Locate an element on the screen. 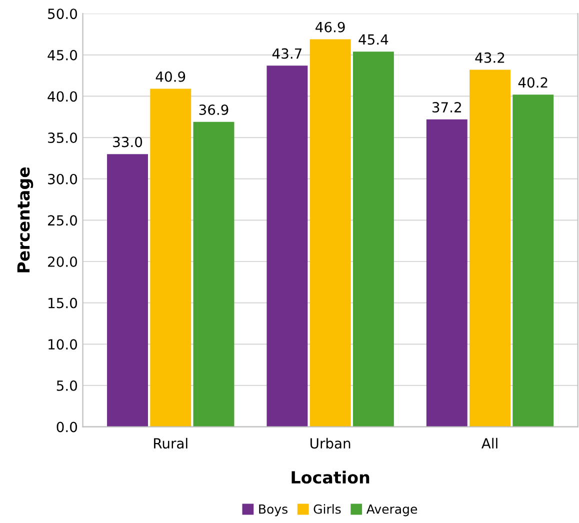 This screenshot has height=523, width=579. data-label: 33.0 is located at coordinates (127, 142).